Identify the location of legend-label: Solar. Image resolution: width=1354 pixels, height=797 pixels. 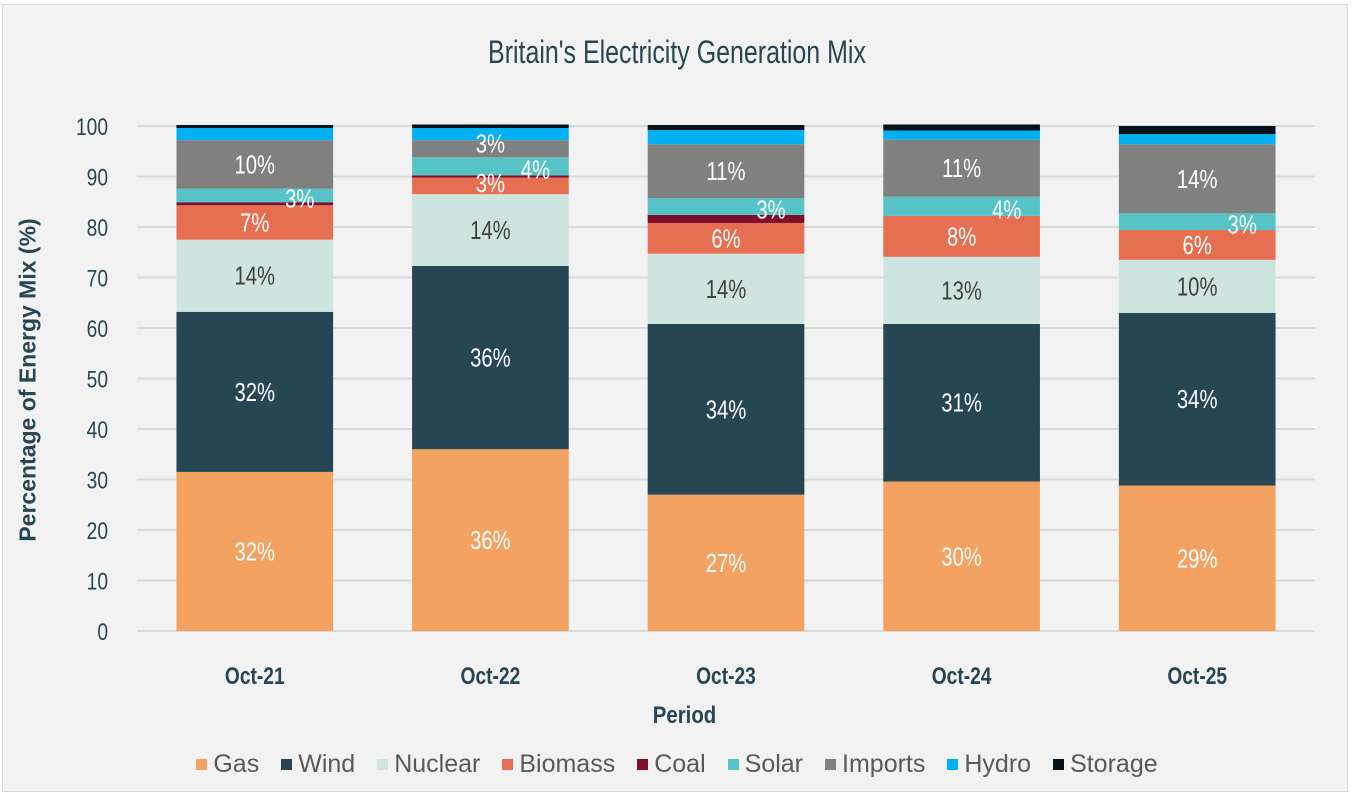
(774, 764).